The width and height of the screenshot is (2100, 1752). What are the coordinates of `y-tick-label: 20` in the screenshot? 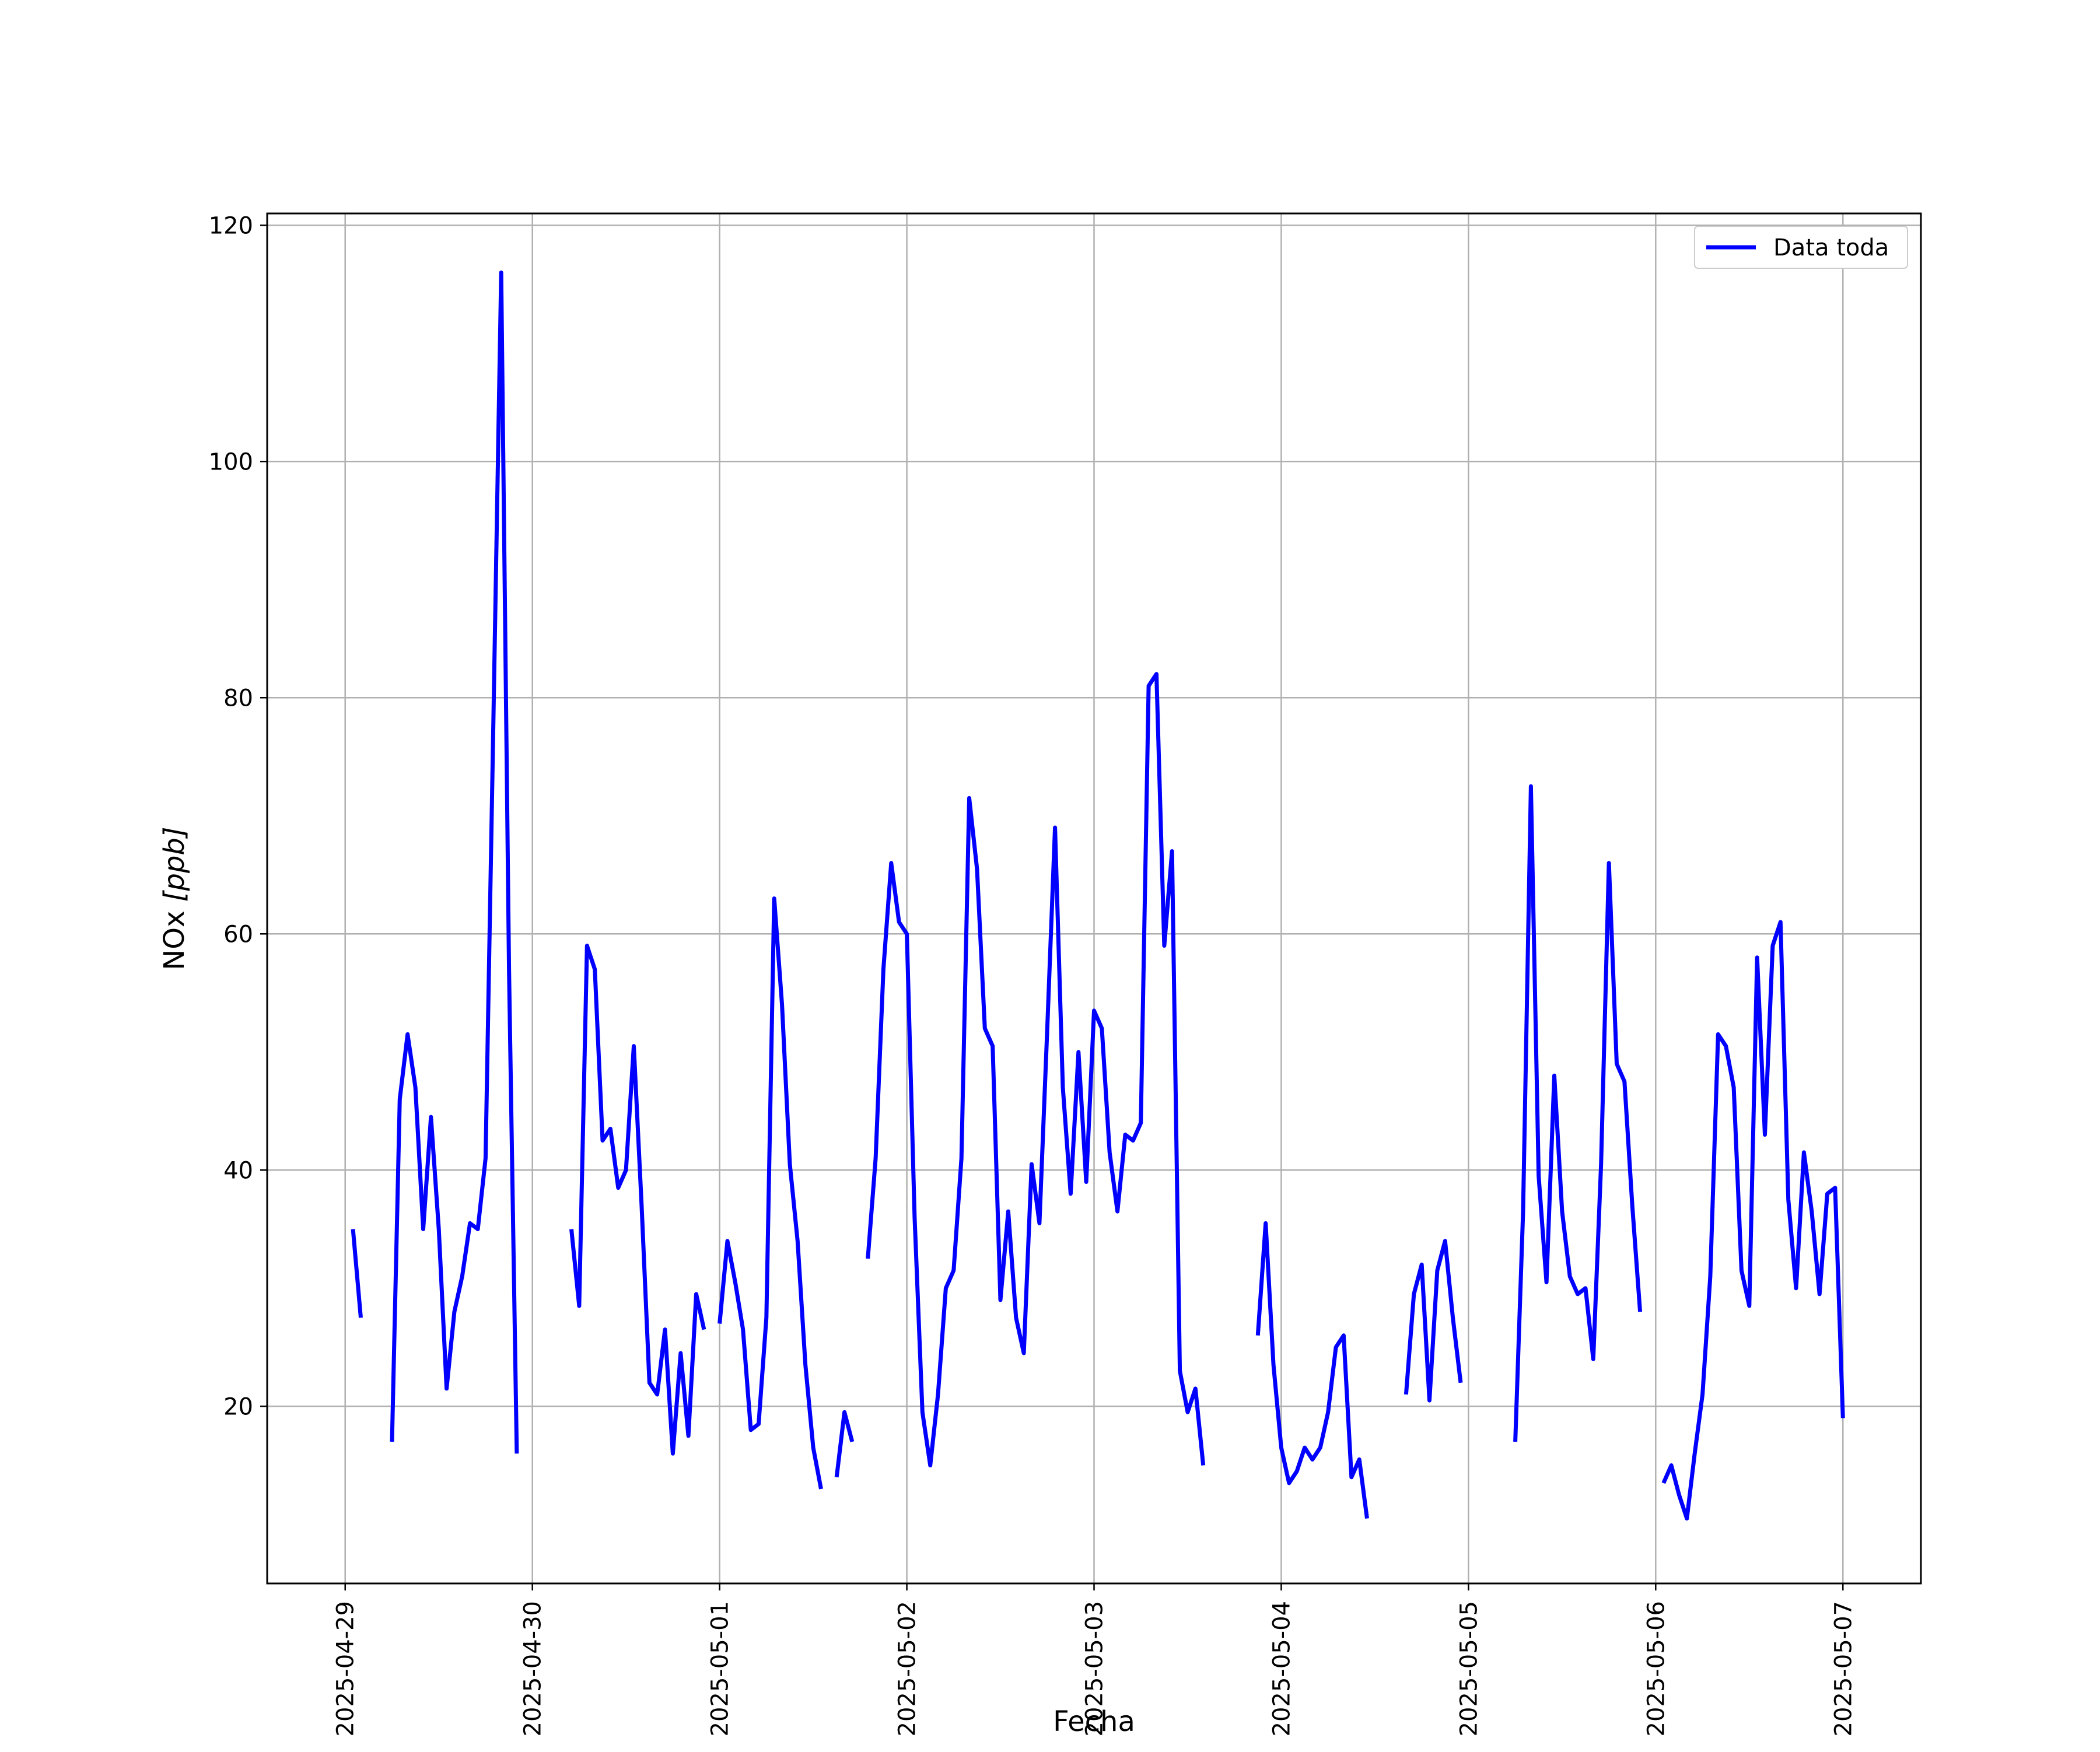 It's located at (238, 1406).